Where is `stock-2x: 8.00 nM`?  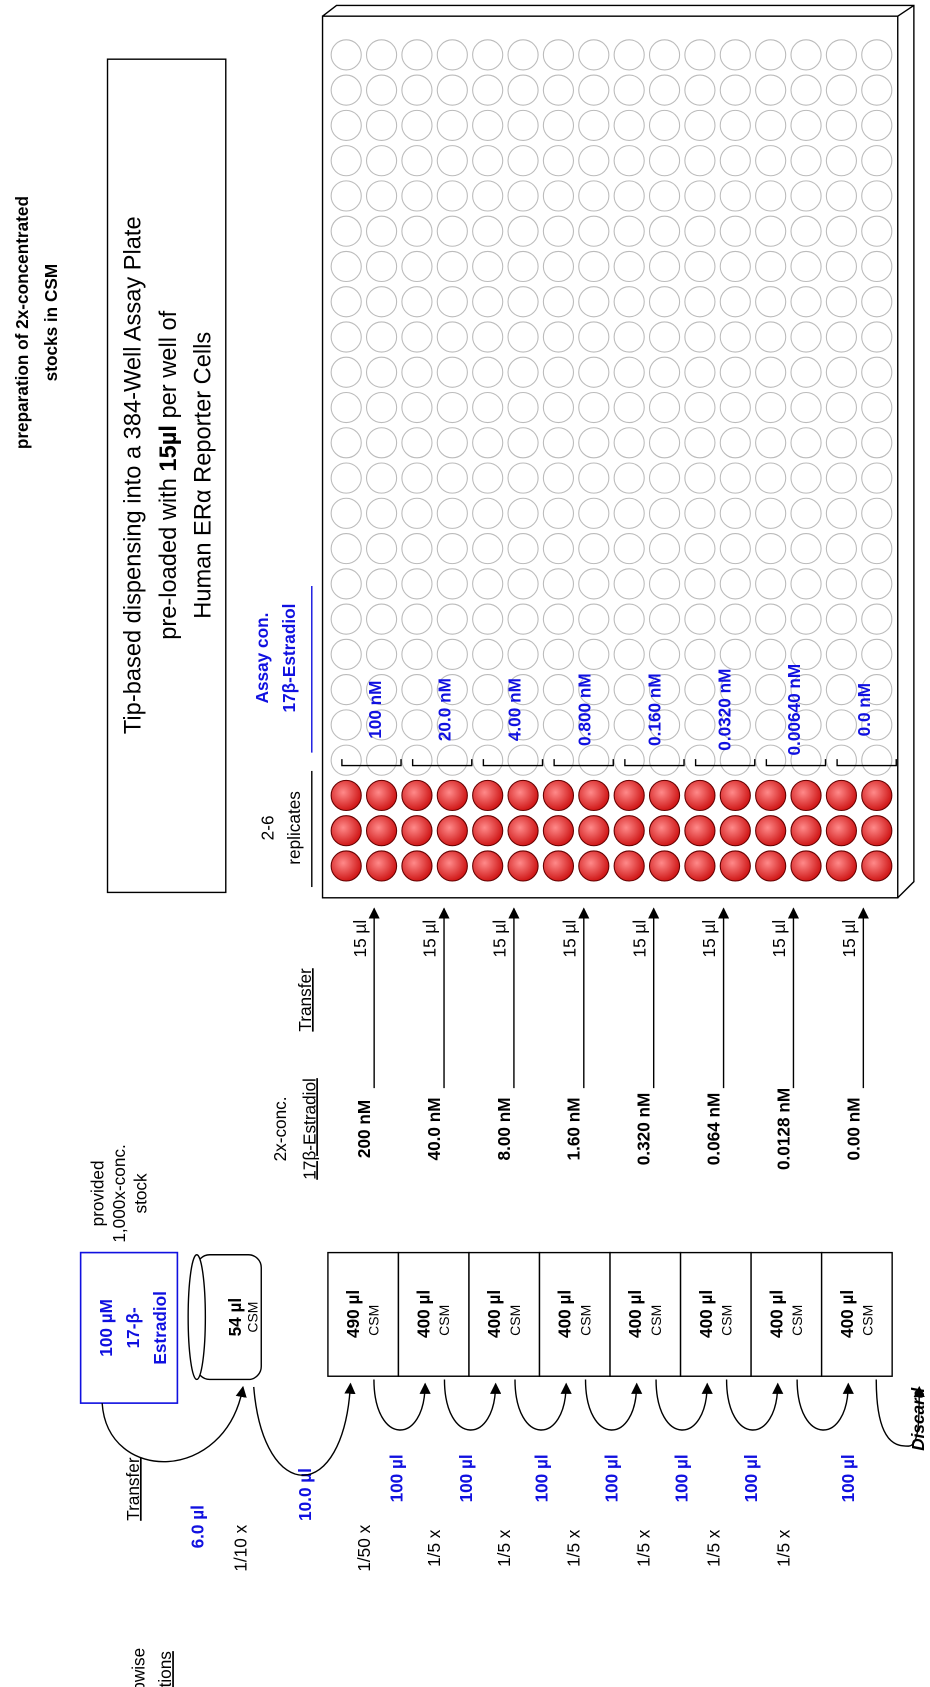 stock-2x: 8.00 nM is located at coordinates (504, 1128).